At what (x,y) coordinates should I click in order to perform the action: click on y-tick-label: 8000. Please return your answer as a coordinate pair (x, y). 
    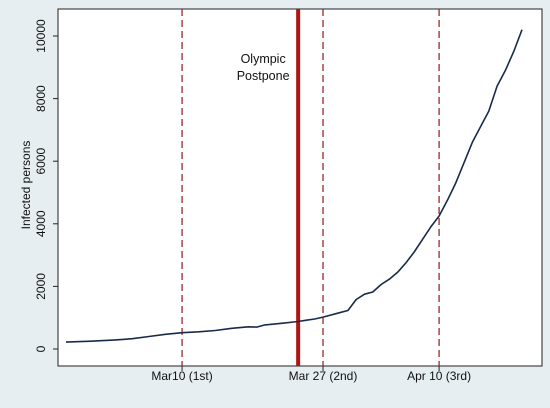
    Looking at the image, I should click on (41, 98).